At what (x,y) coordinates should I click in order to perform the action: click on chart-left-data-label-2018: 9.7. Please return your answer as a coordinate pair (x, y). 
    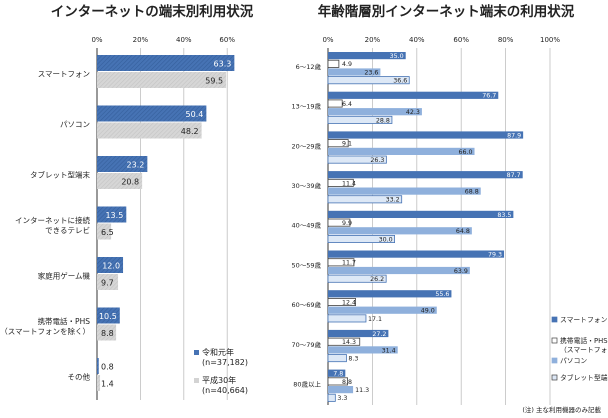
    Looking at the image, I should click on (107, 283).